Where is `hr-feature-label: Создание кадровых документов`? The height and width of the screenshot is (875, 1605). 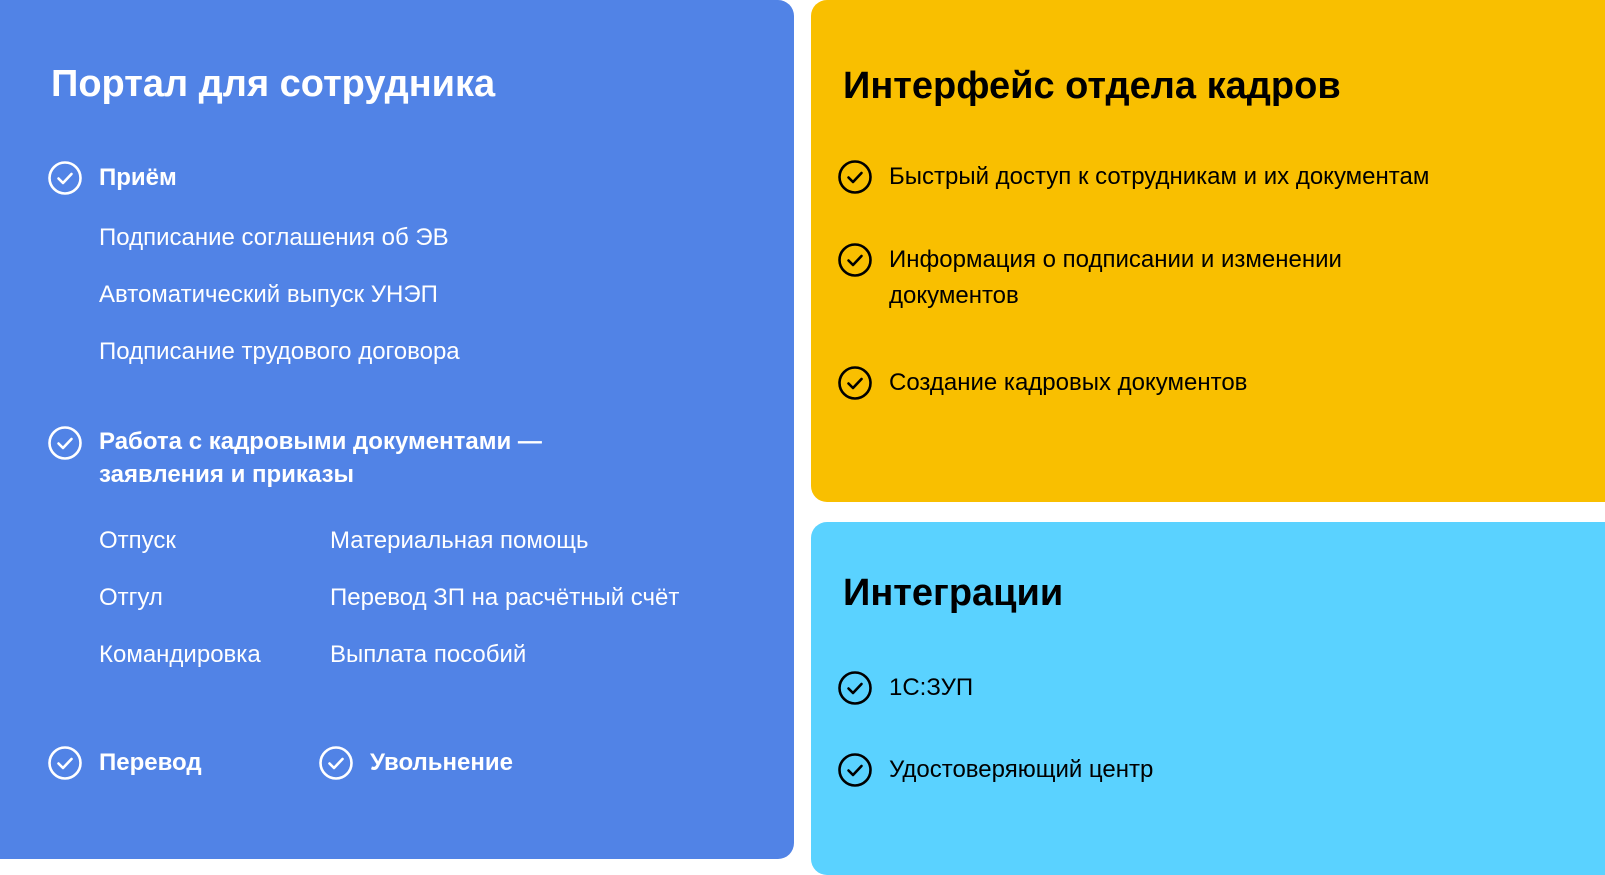 hr-feature-label: Создание кадровых документов is located at coordinates (1068, 382).